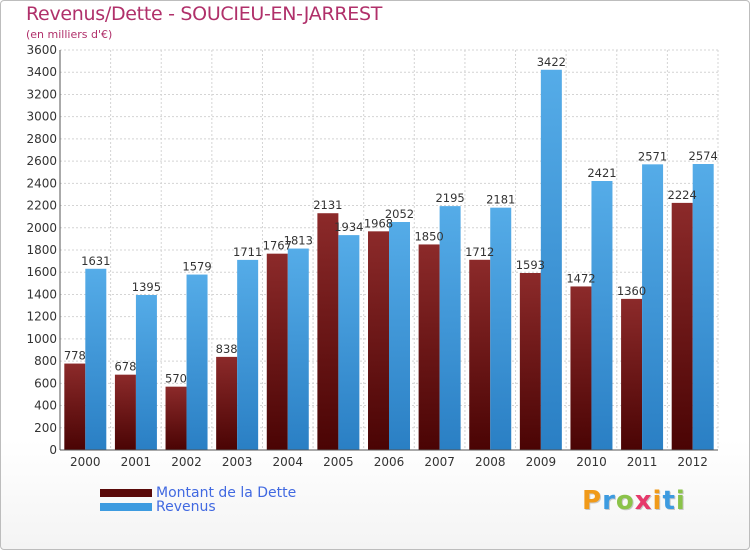 The width and height of the screenshot is (750, 550). I want to click on y-tick-label: 1800, so click(41, 250).